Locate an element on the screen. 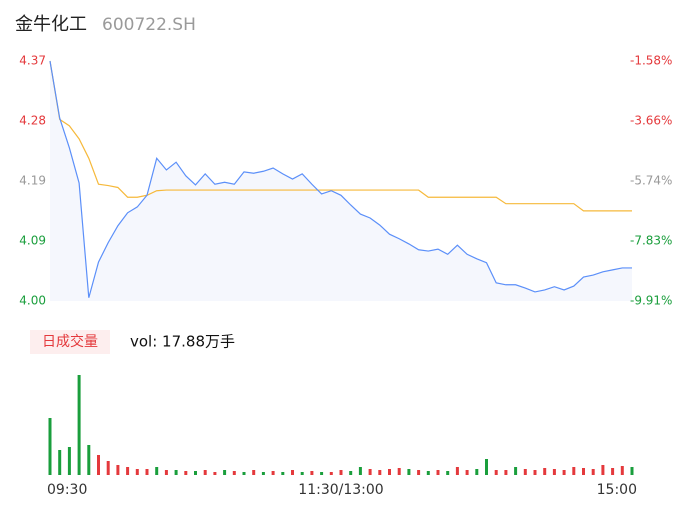  y2-tick-label: -3.66% is located at coordinates (651, 120).